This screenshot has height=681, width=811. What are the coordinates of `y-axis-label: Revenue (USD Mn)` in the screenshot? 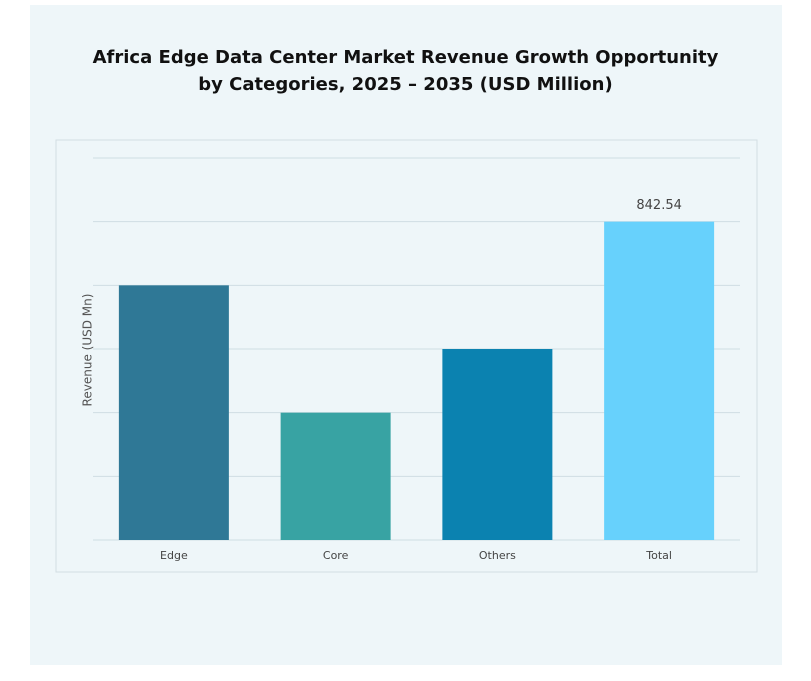 It's located at (88, 350).